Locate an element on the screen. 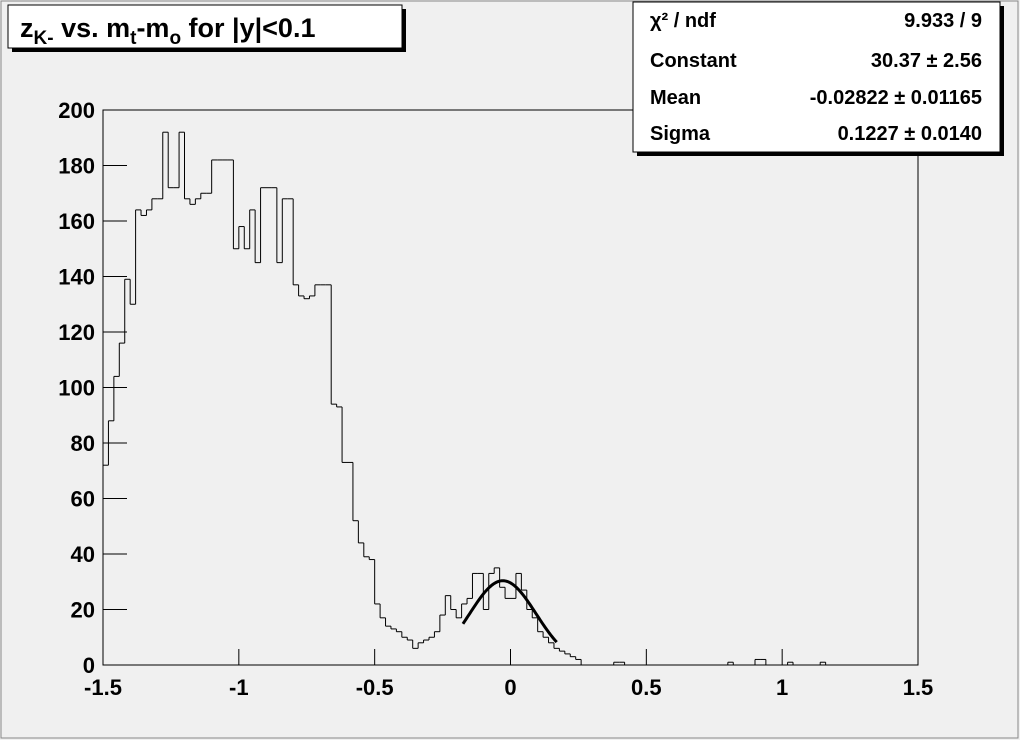 The height and width of the screenshot is (740, 1020). title-box is located at coordinates (205, 26).